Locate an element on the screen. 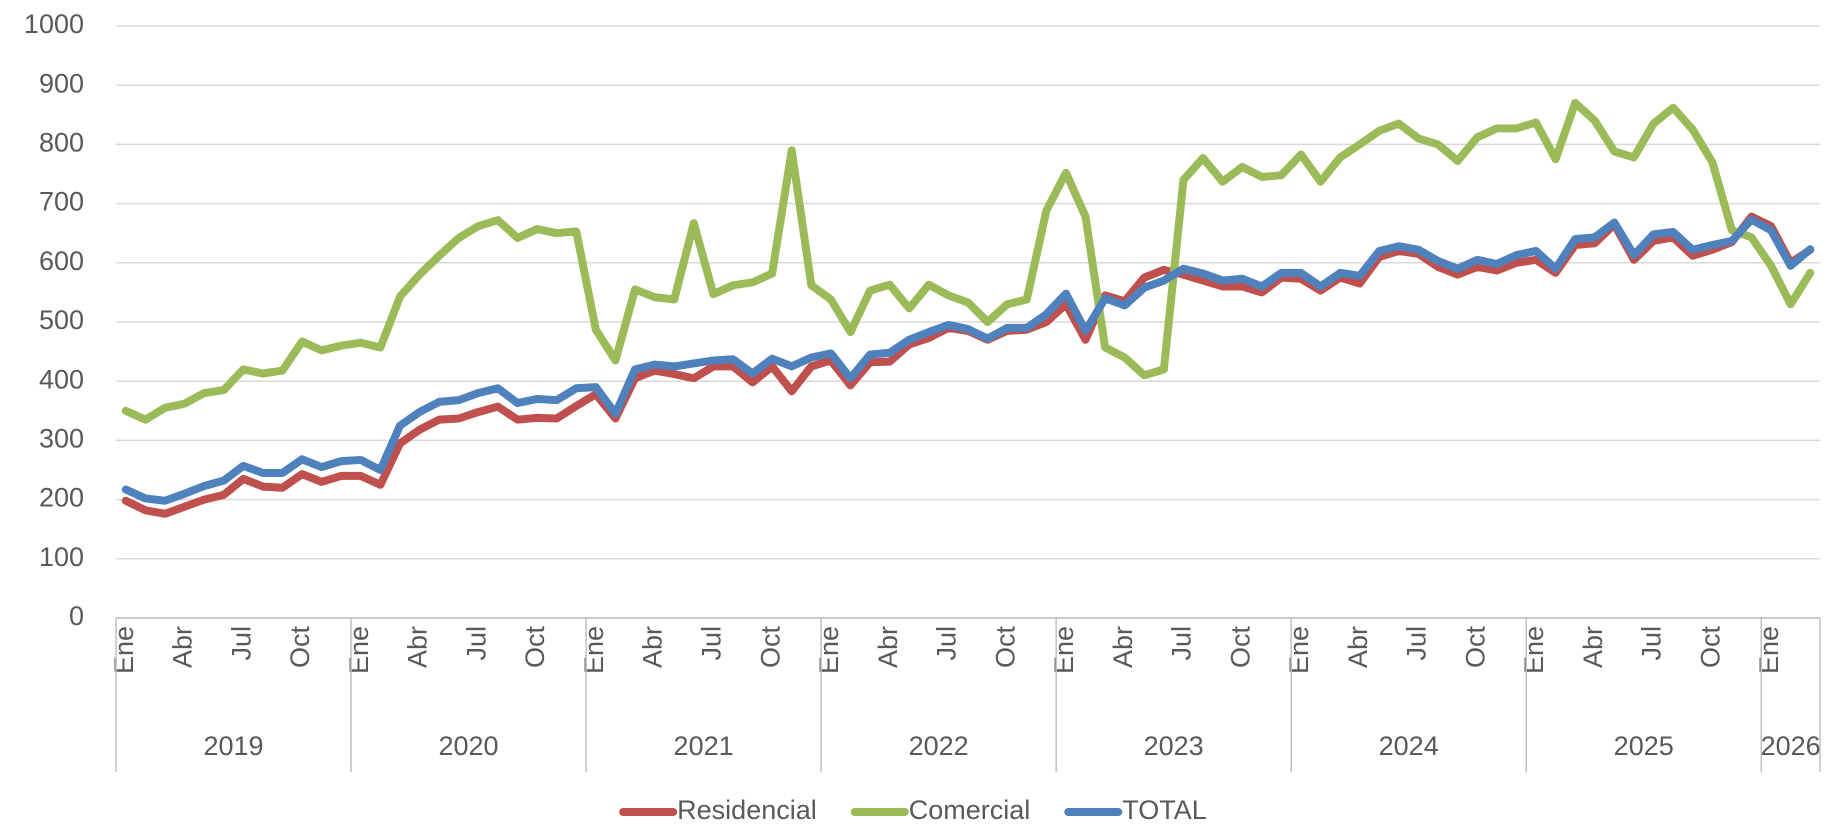 Image resolution: width=1828 pixels, height=835 pixels. y-tick-label: 100 is located at coordinates (61, 557).